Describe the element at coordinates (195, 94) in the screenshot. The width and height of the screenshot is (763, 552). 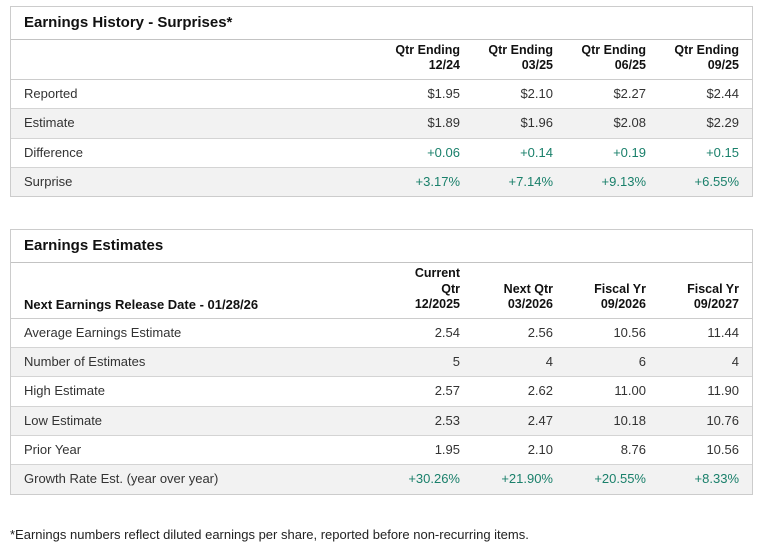
I see `row-label: Reported` at that location.